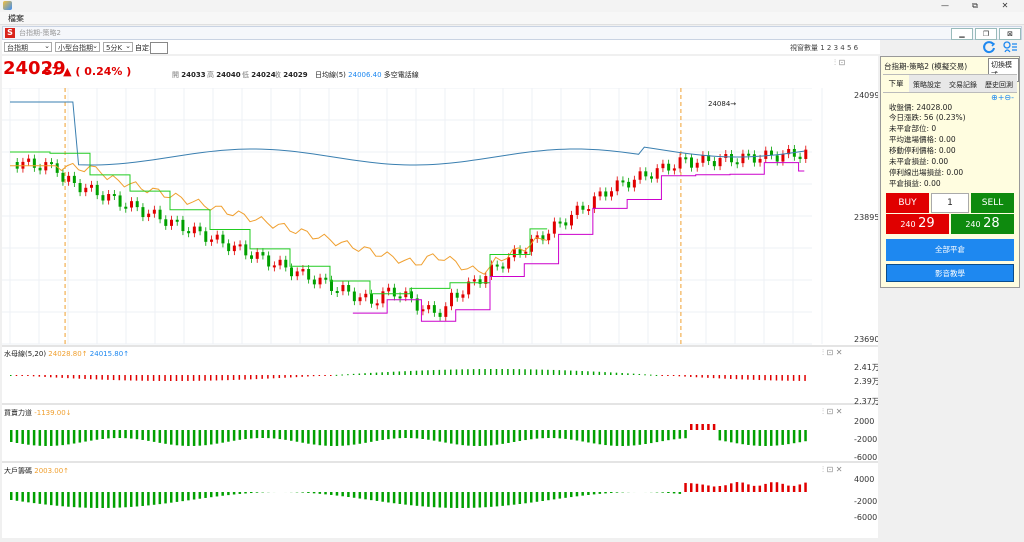 The image size is (1024, 542). Describe the element at coordinates (840, 62) in the screenshot. I see `main-chart-tools-icon: ⫶ ⊡` at that location.